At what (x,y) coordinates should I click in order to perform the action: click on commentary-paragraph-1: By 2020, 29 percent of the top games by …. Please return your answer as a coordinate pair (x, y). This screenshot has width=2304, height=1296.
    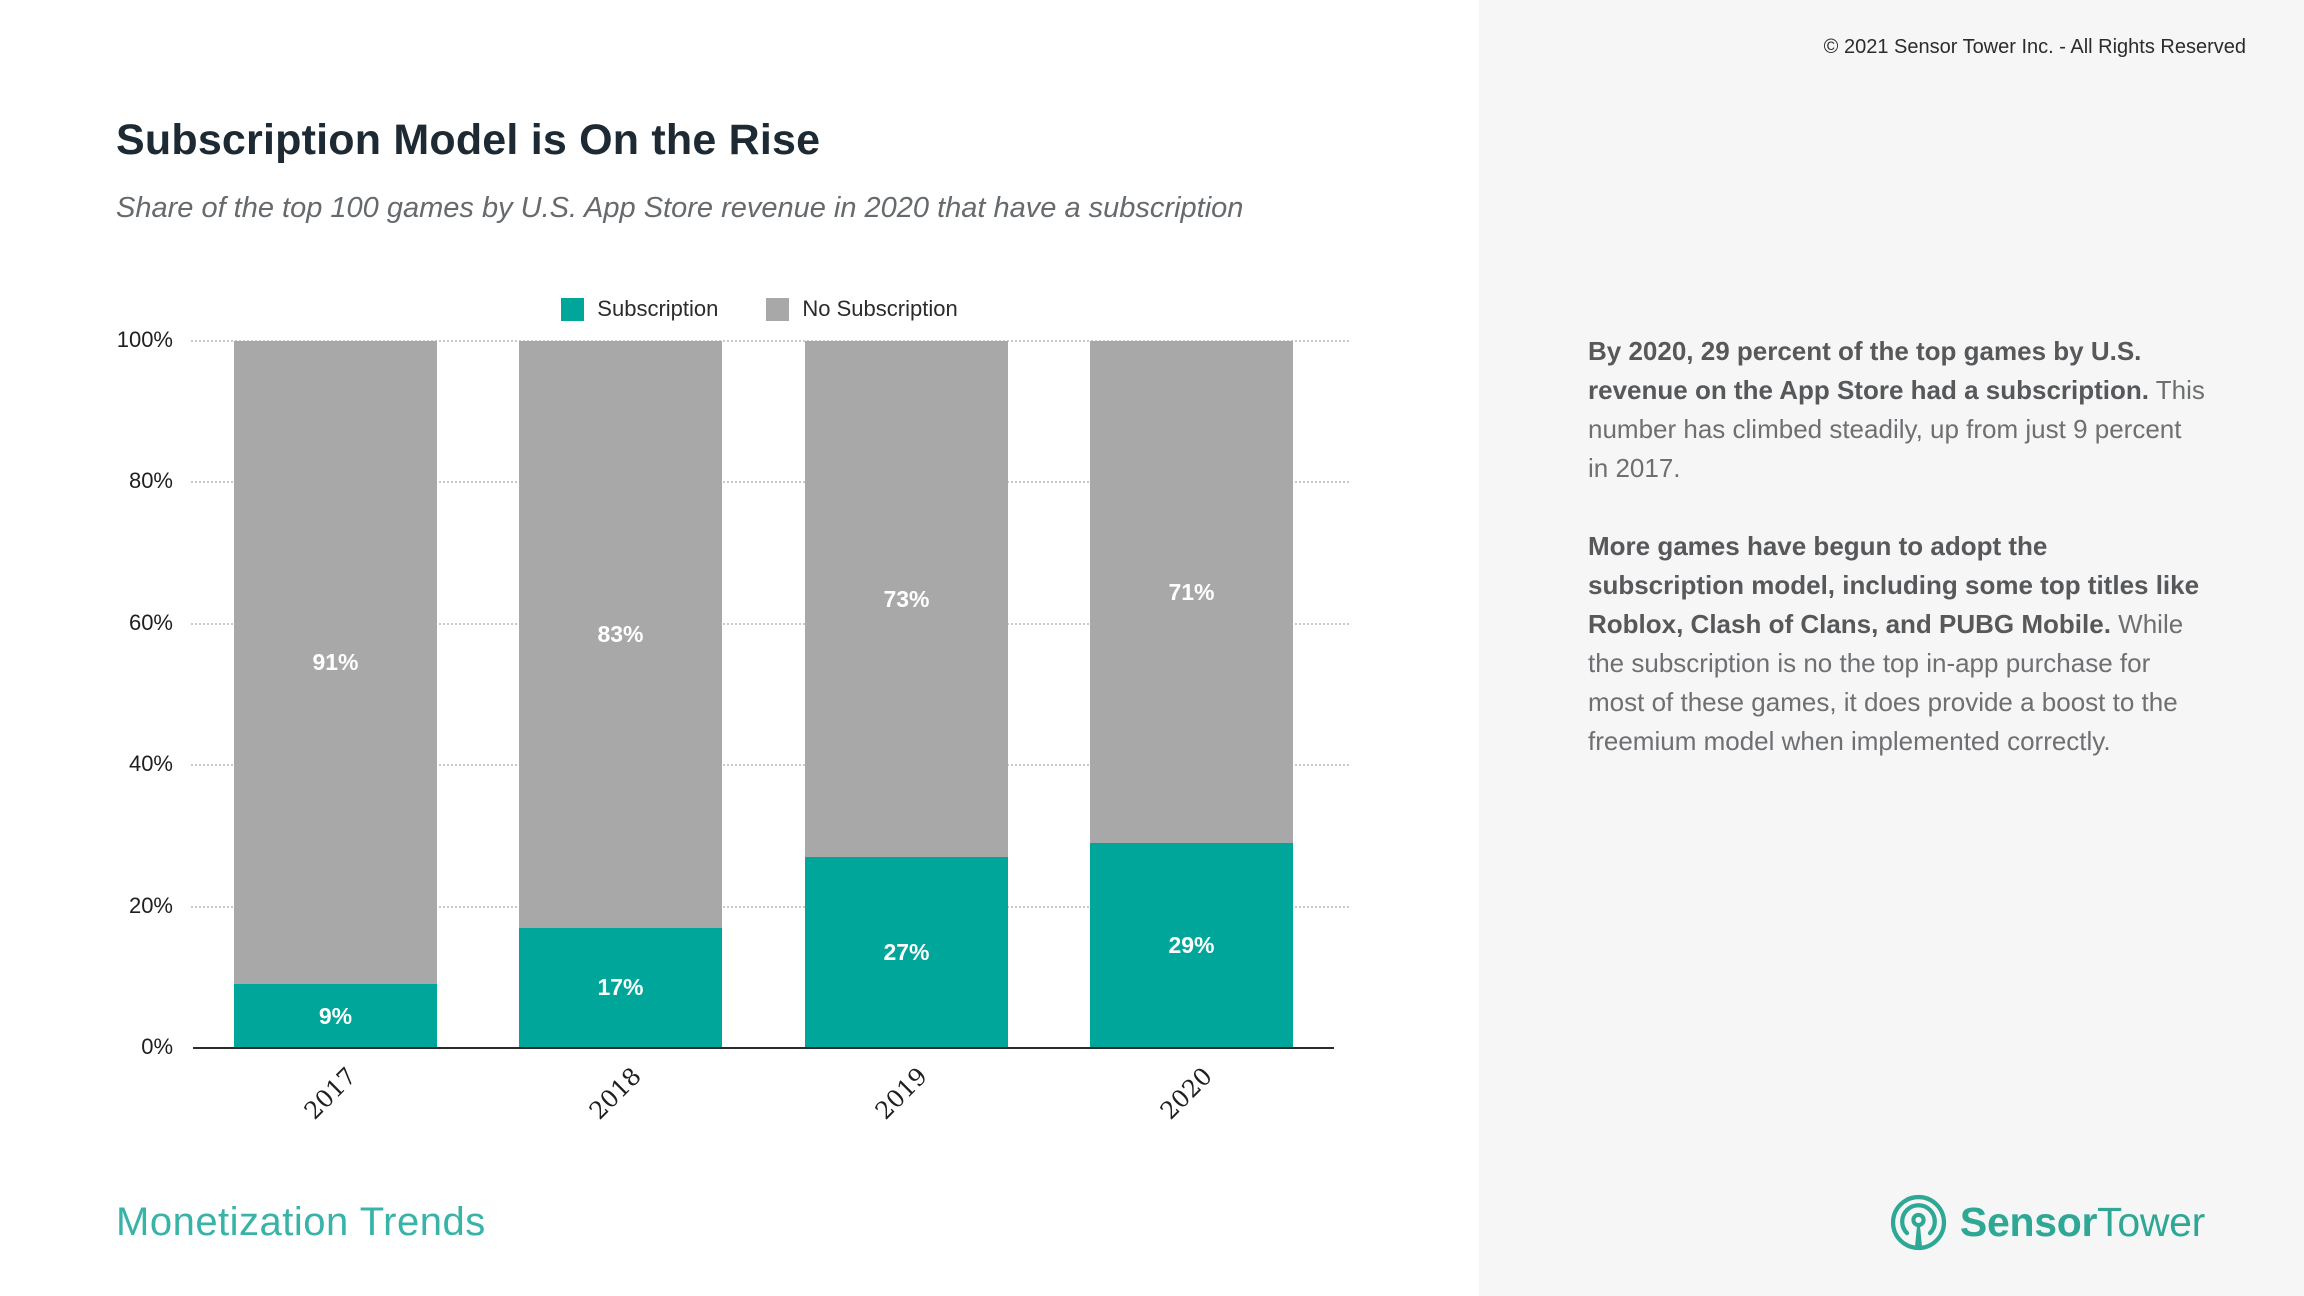
    Looking at the image, I should click on (1898, 410).